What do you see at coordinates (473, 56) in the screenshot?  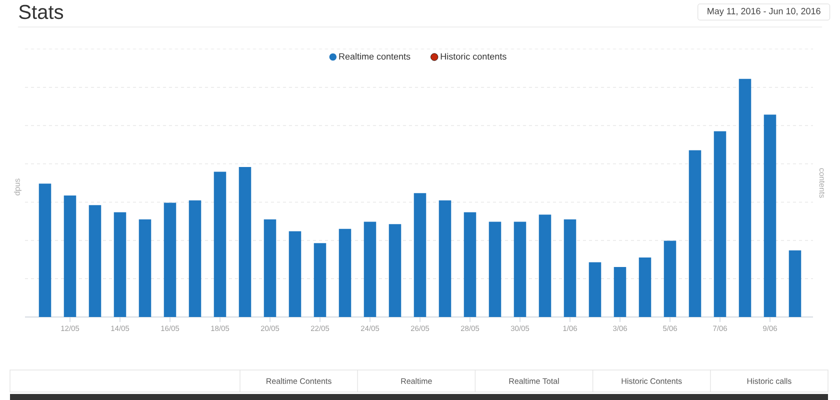 I see `legend-label: Historic contents` at bounding box center [473, 56].